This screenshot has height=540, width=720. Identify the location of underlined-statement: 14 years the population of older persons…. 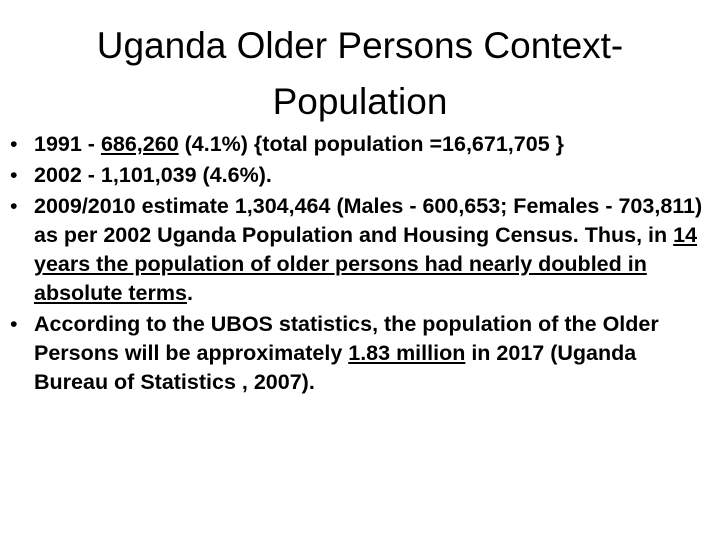
(366, 264).